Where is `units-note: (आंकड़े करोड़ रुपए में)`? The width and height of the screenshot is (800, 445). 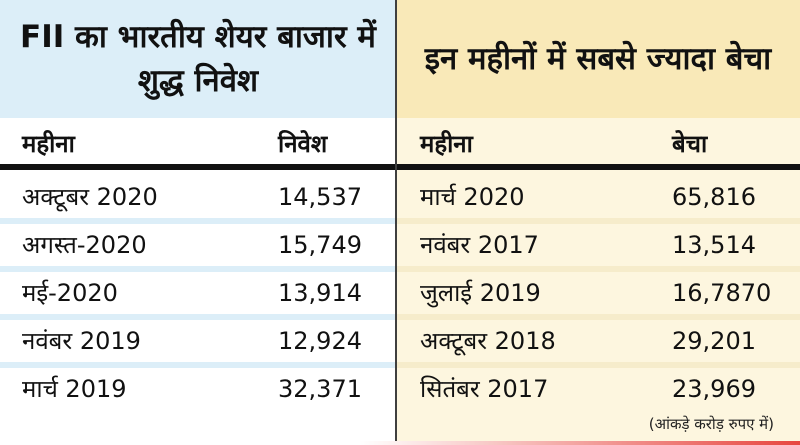 units-note: (आंकड़े करोड़ रुपए में) is located at coordinates (711, 424).